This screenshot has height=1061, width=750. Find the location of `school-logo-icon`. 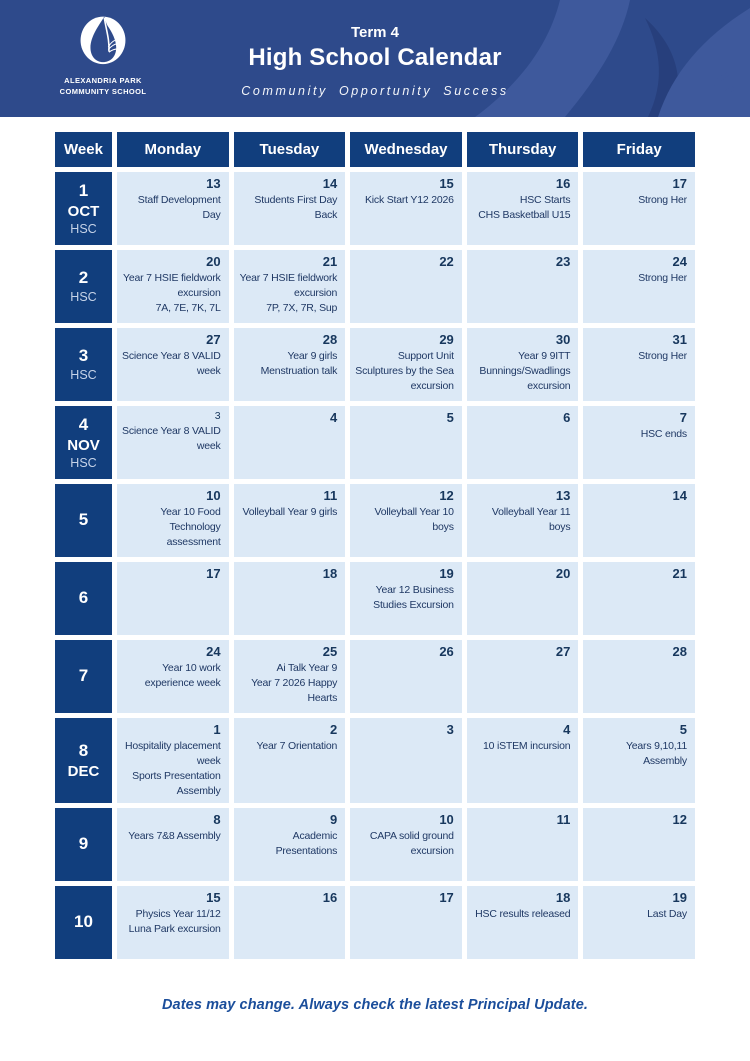

school-logo-icon is located at coordinates (103, 40).